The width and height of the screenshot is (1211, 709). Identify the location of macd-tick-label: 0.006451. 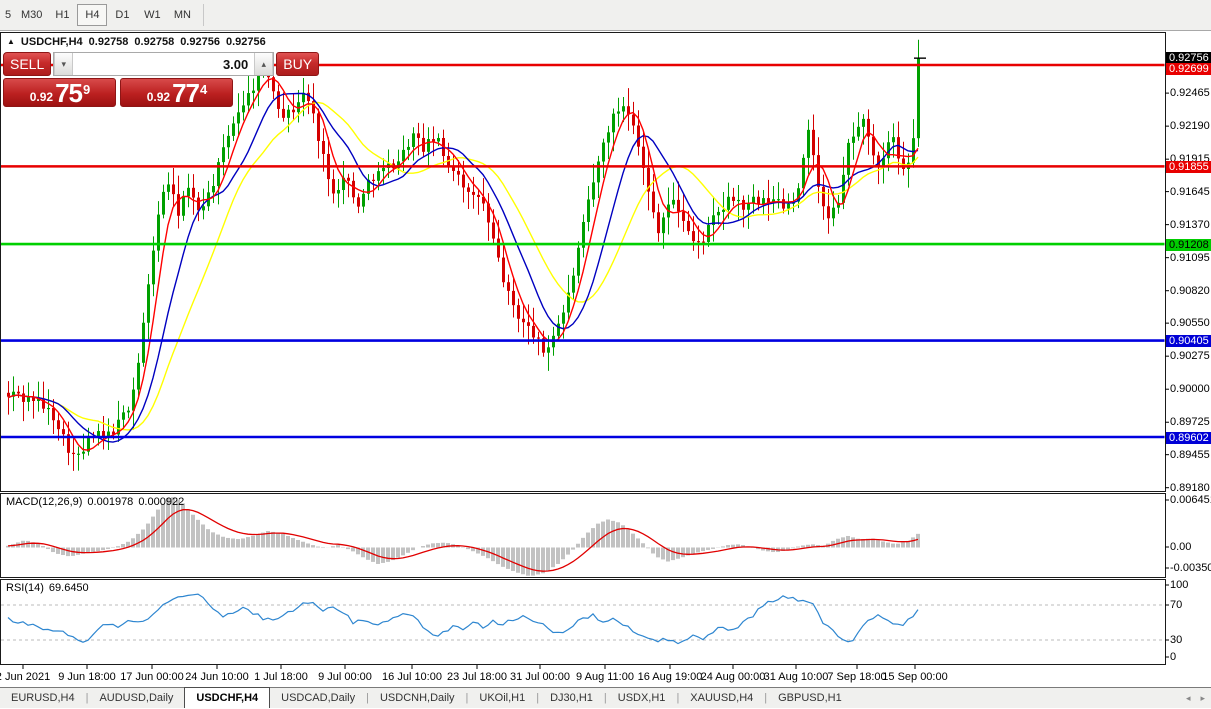
(1190, 500).